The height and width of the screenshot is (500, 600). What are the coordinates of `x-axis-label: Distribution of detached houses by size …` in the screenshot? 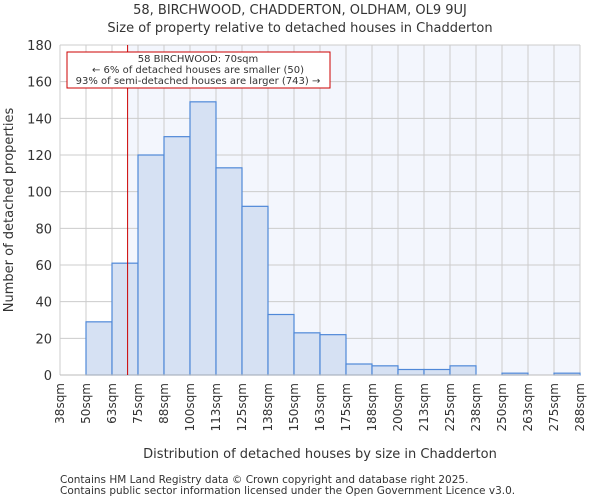 It's located at (320, 454).